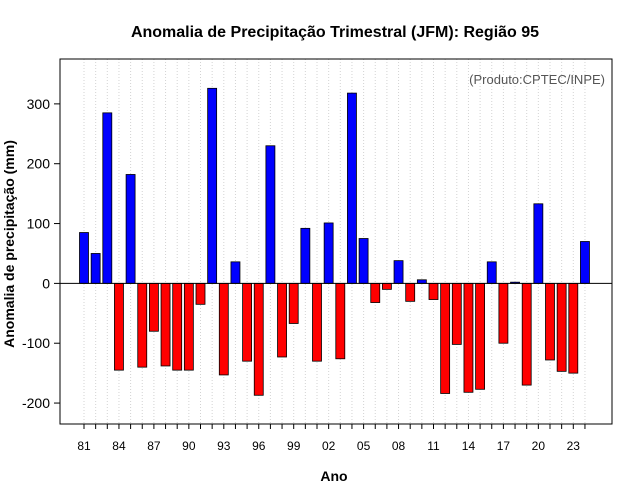  Describe the element at coordinates (9, 244) in the screenshot. I see `y-axis-label: Anomalia de precipitação (mm)` at that location.